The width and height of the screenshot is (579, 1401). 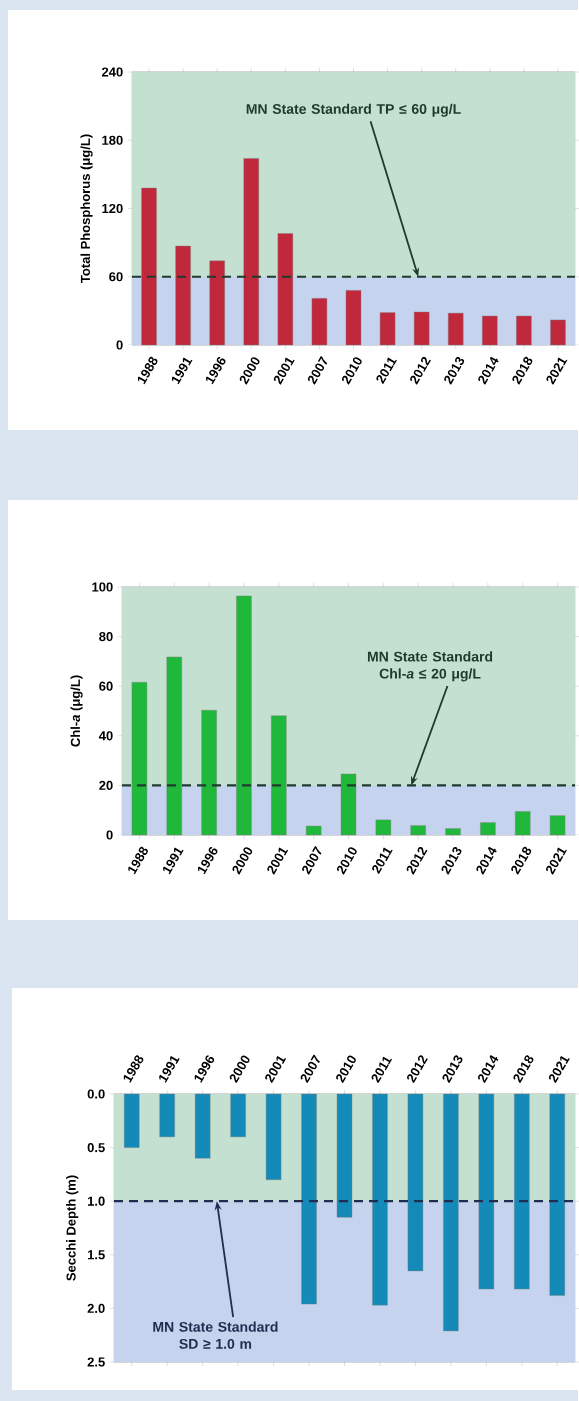 What do you see at coordinates (112, 140) in the screenshot?
I see `y-tick-label: 180` at bounding box center [112, 140].